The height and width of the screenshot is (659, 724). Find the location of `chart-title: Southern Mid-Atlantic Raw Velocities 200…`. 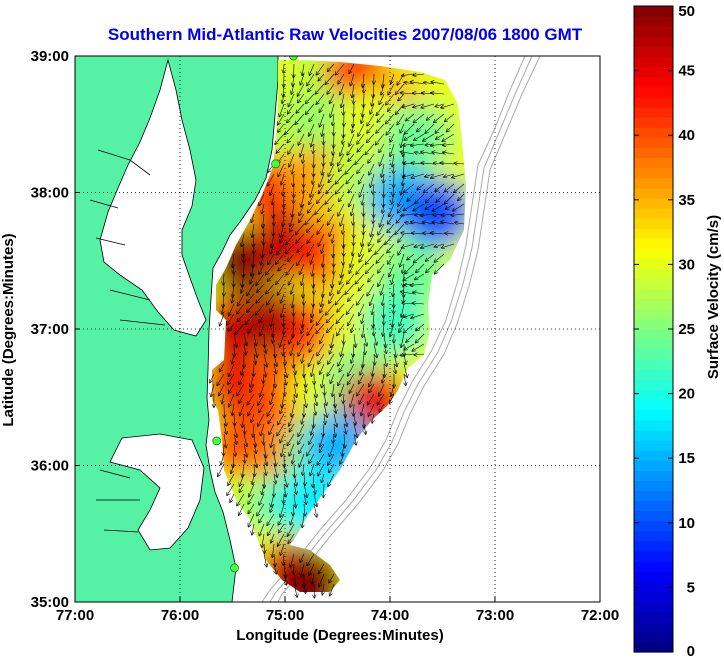

chart-title: Southern Mid-Atlantic Raw Velocities 200… is located at coordinates (345, 34).